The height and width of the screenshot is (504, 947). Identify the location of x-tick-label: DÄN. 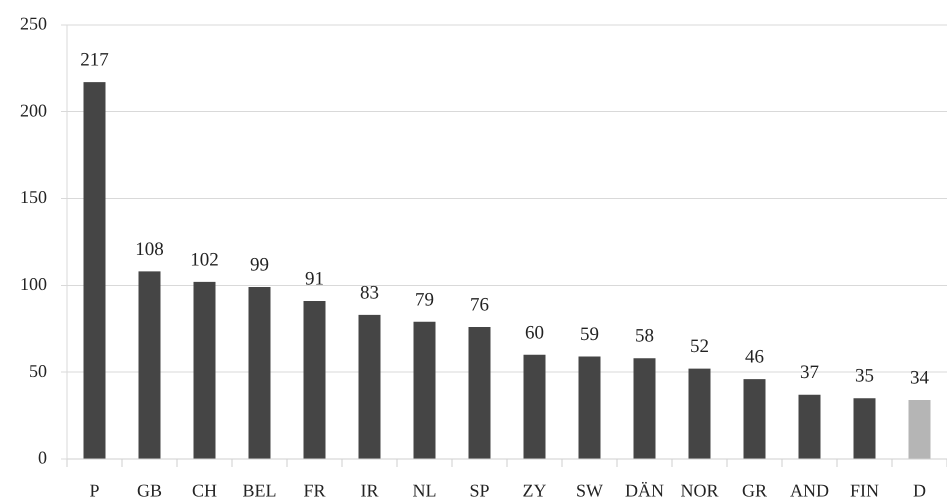
(644, 490).